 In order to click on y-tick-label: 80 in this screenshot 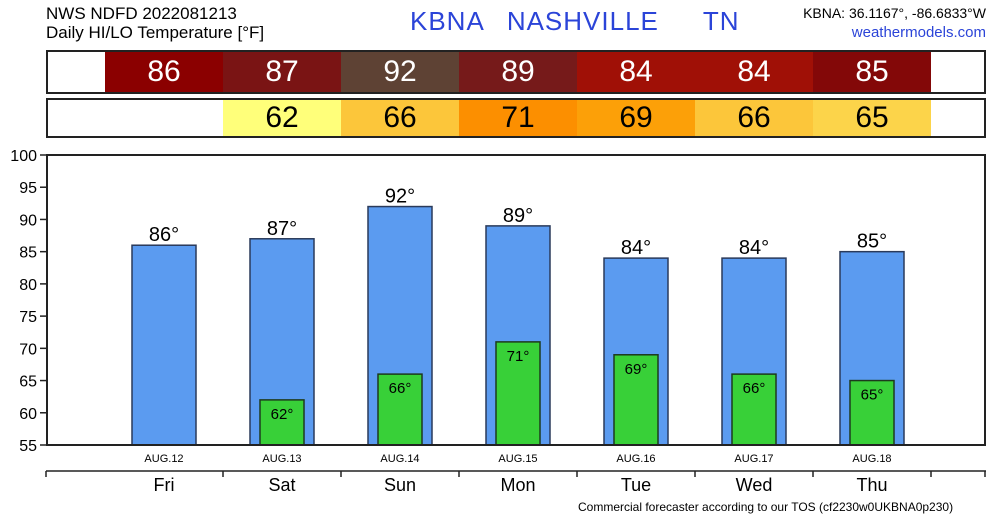, I will do `click(28, 285)`.